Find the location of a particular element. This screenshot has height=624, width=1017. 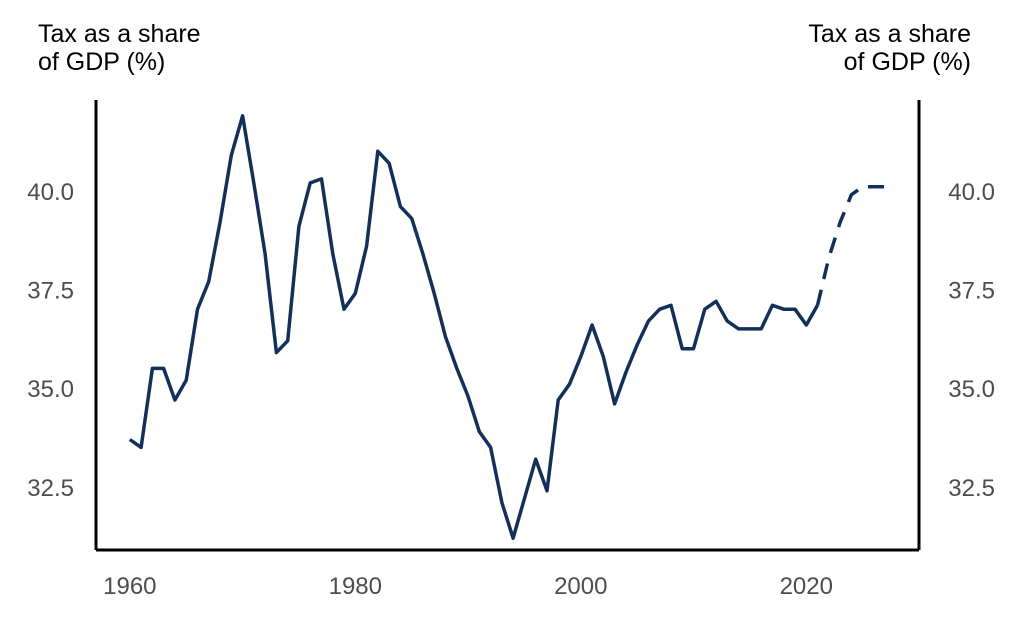

y-tick-label-left: 37.5 is located at coordinates (50, 290).